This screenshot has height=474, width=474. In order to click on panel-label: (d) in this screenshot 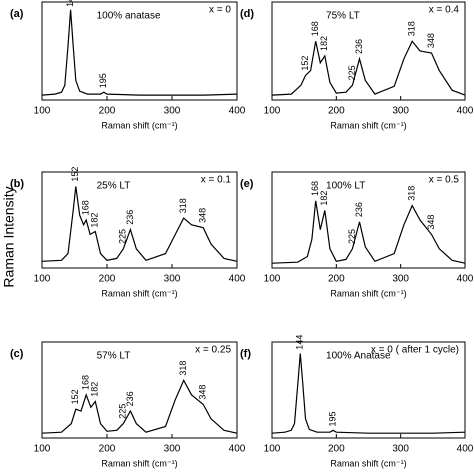, I will do `click(247, 14)`.